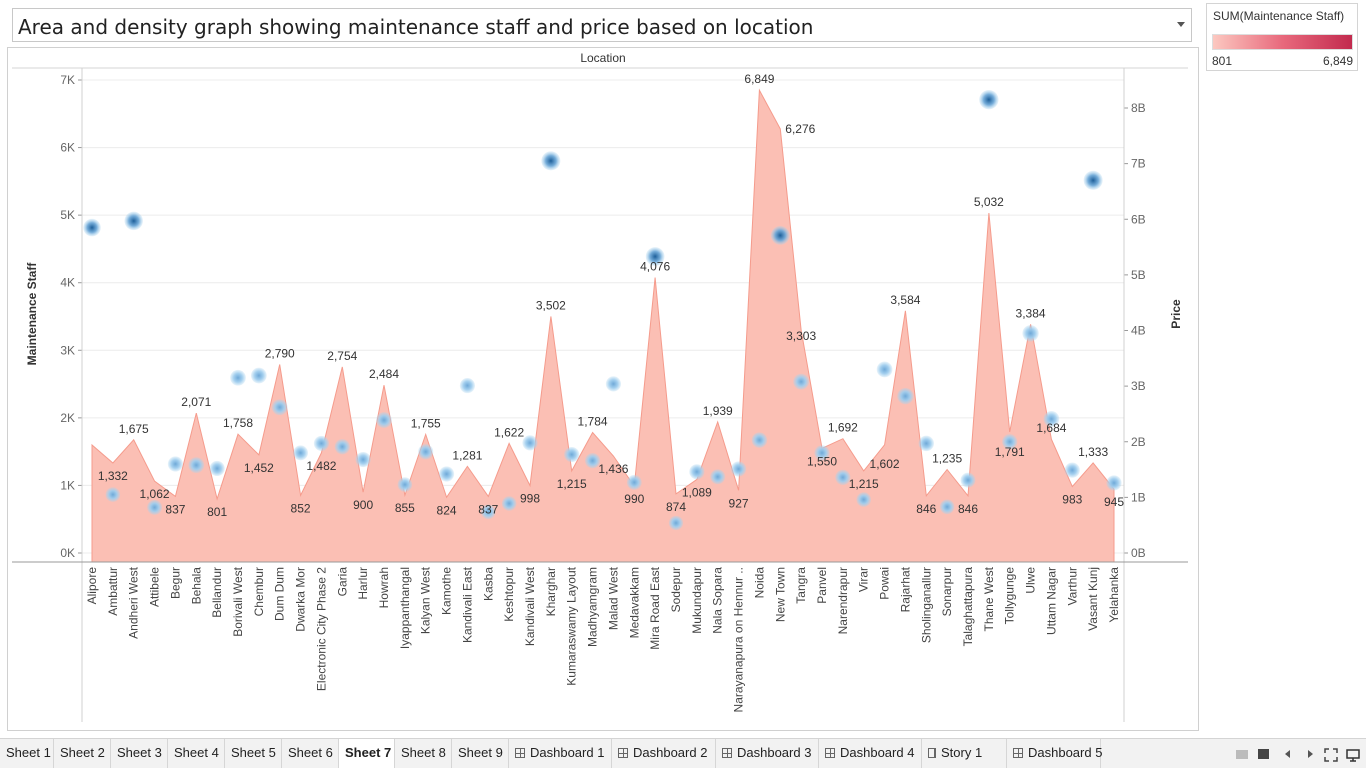 Image resolution: width=1366 pixels, height=768 pixels. What do you see at coordinates (1243, 755) in the screenshot?
I see `grid-view-icon` at bounding box center [1243, 755].